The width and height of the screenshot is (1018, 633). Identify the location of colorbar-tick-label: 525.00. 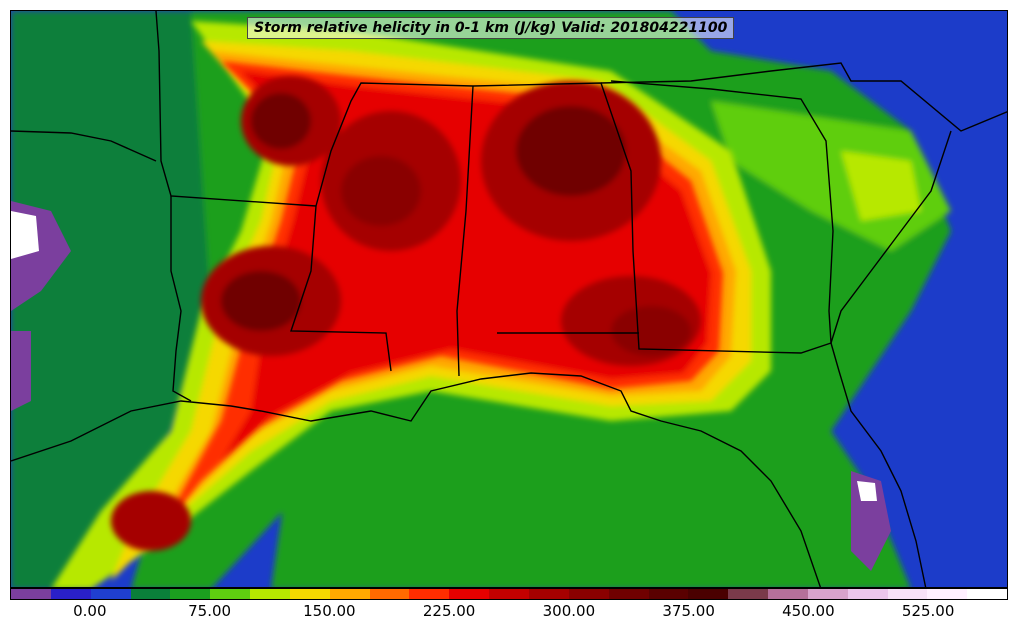
(928, 611).